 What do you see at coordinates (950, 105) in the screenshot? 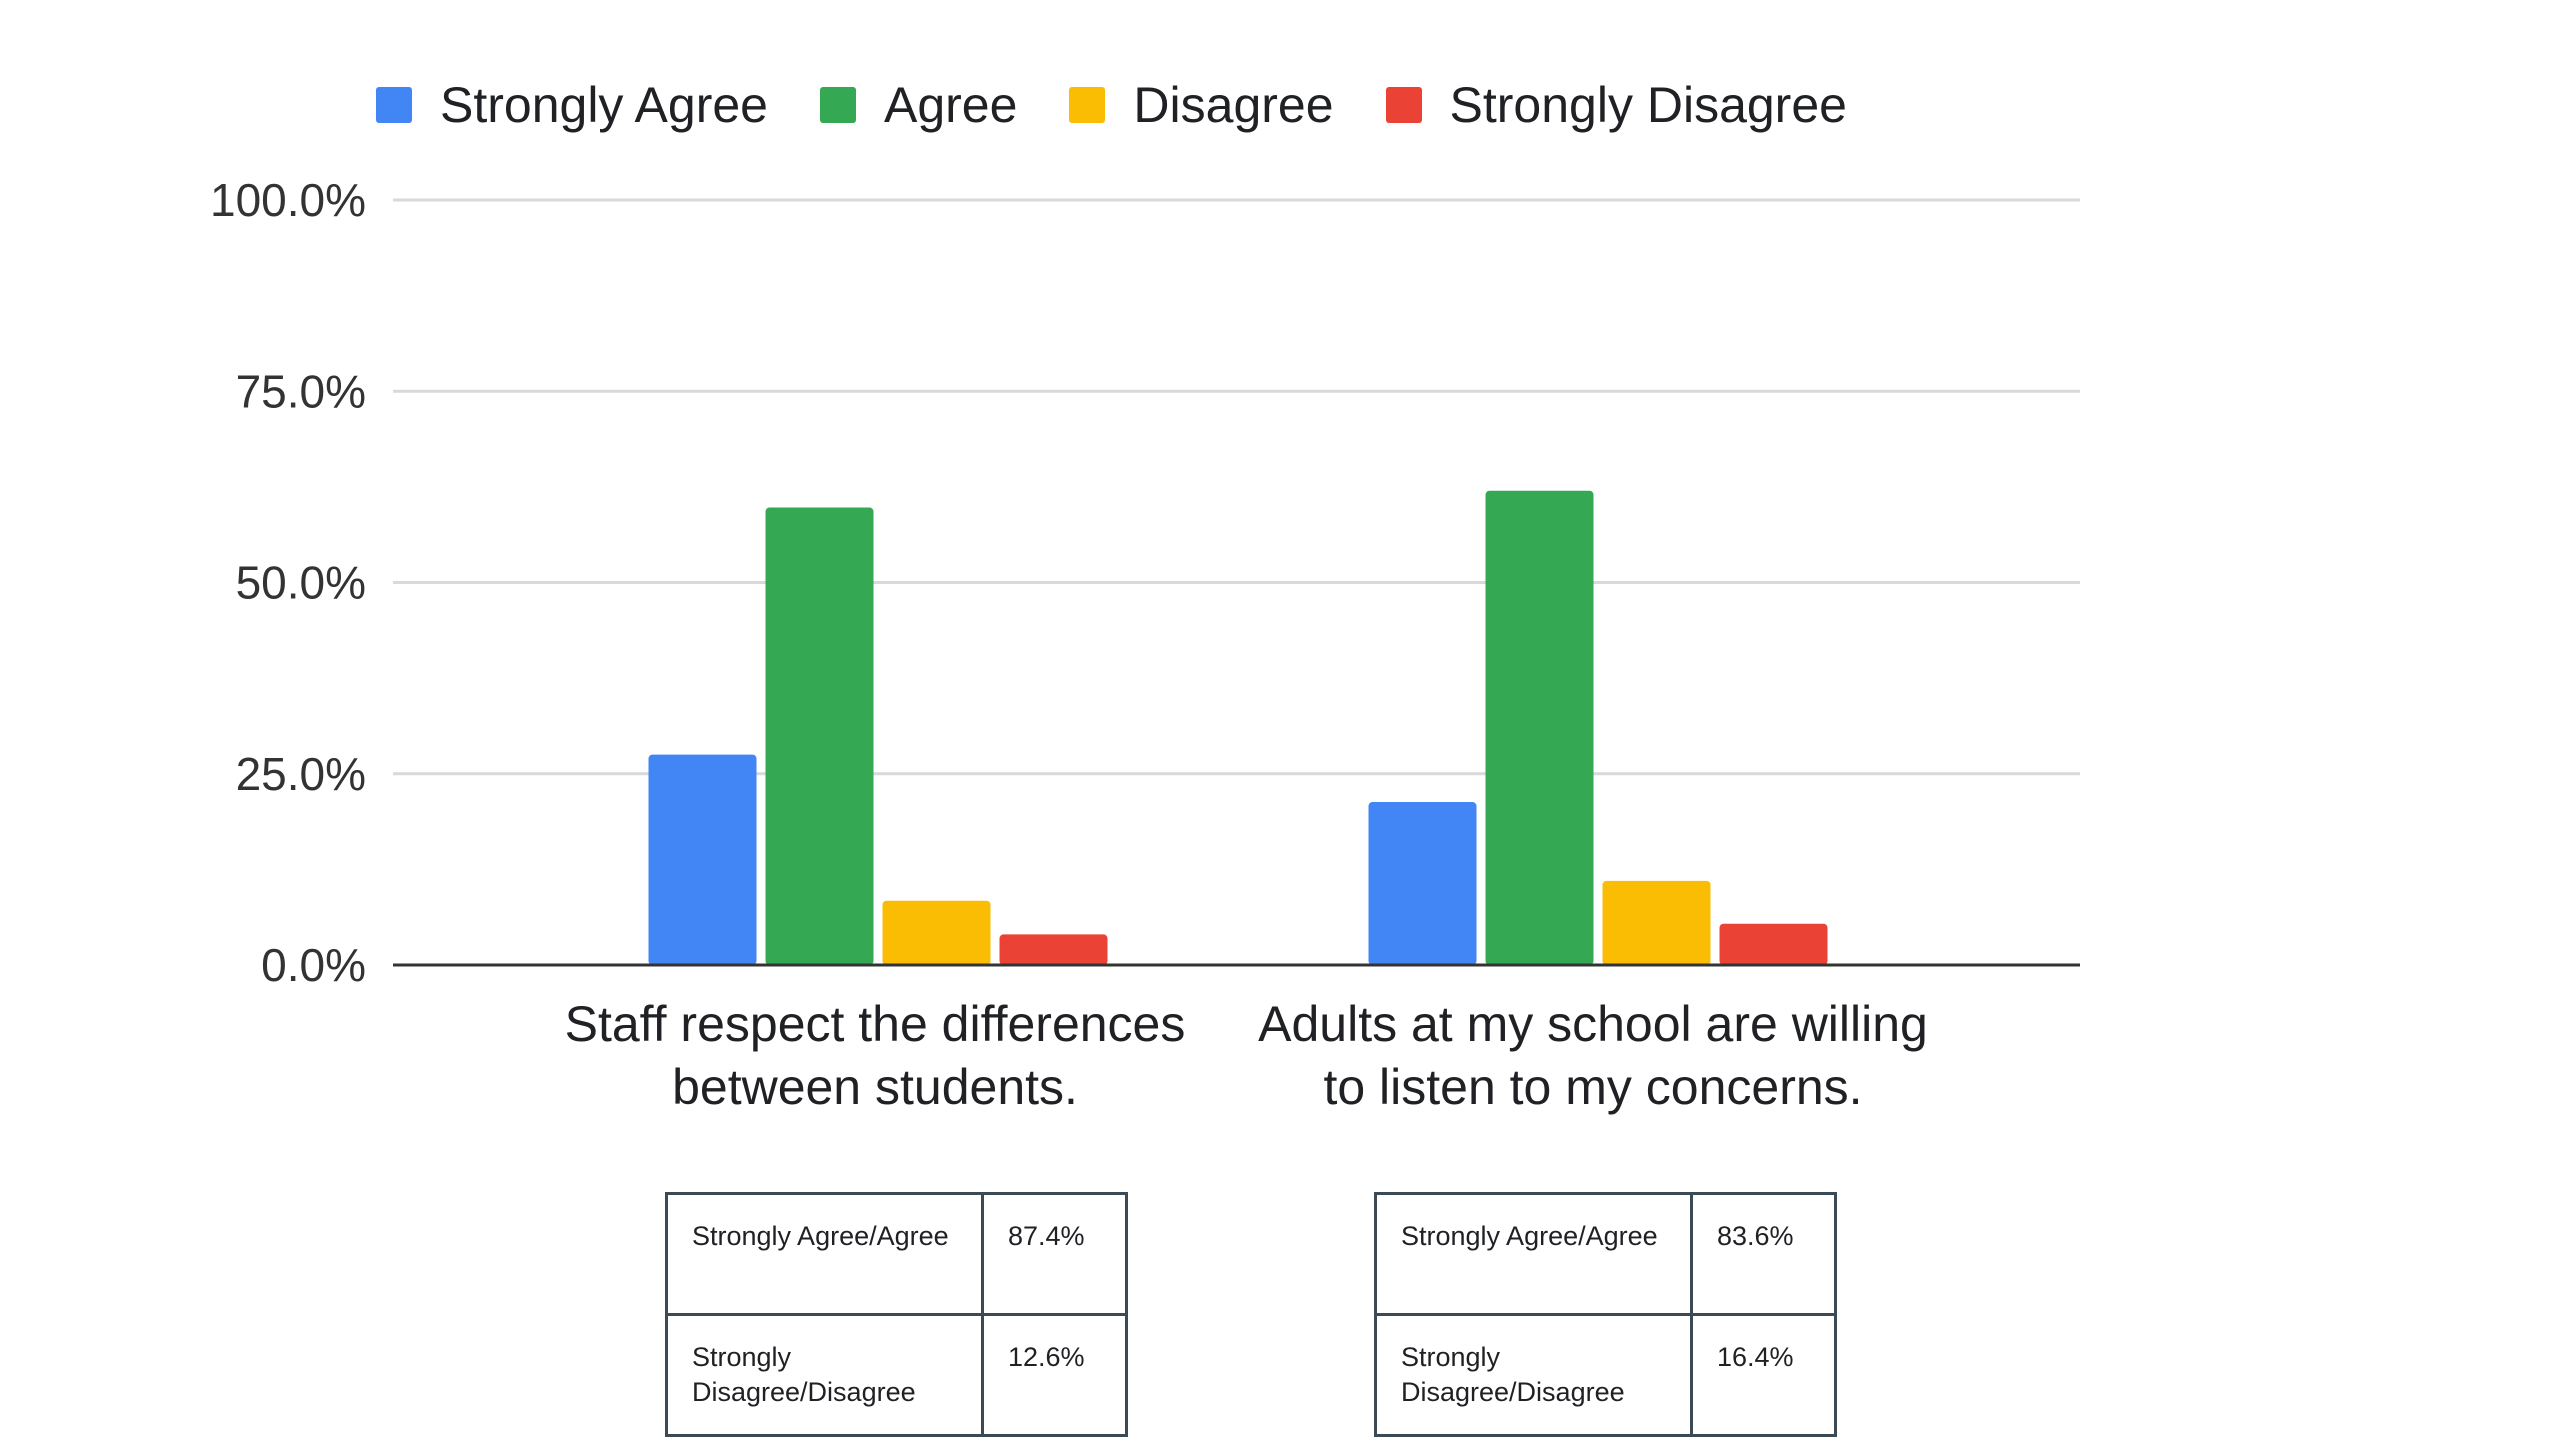
I see `legend-label: Agree` at bounding box center [950, 105].